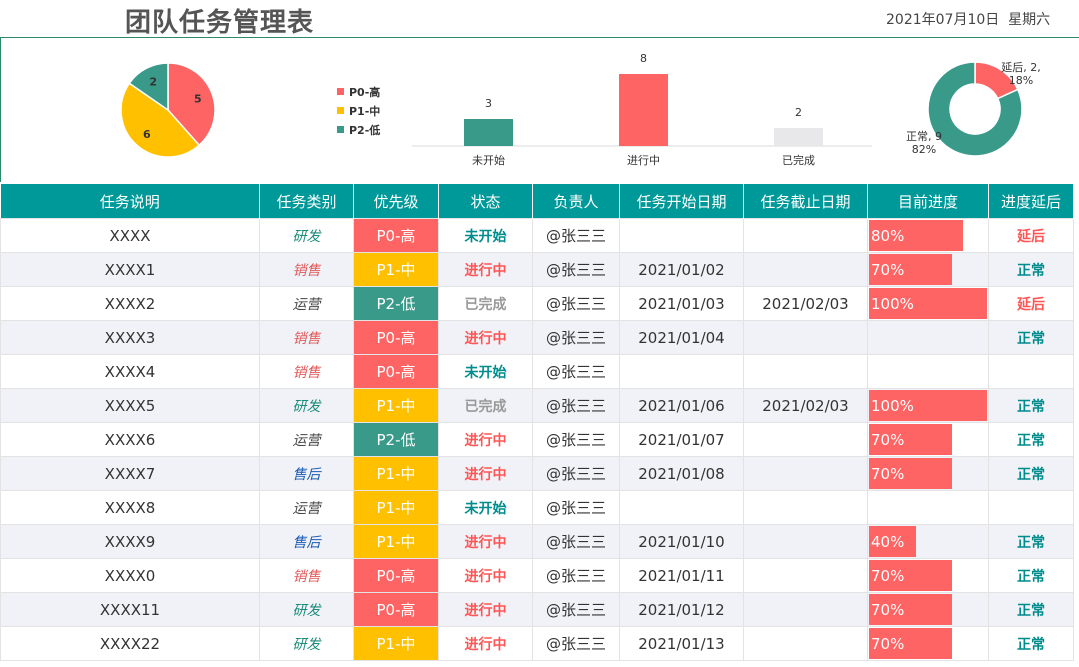 The width and height of the screenshot is (1079, 667). What do you see at coordinates (396, 303) in the screenshot?
I see `priority-cell: P2-低` at bounding box center [396, 303].